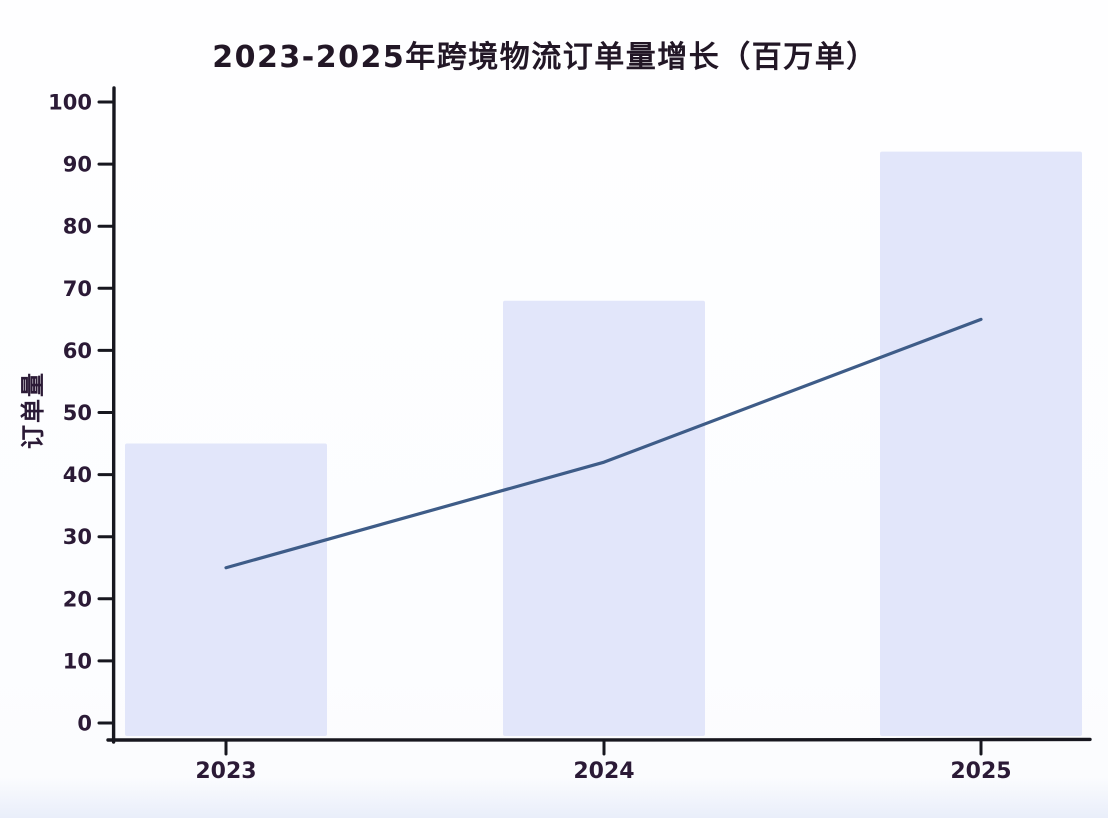 The width and height of the screenshot is (1108, 818). What do you see at coordinates (980, 771) in the screenshot?
I see `x-tick-label-2025: 2025` at bounding box center [980, 771].